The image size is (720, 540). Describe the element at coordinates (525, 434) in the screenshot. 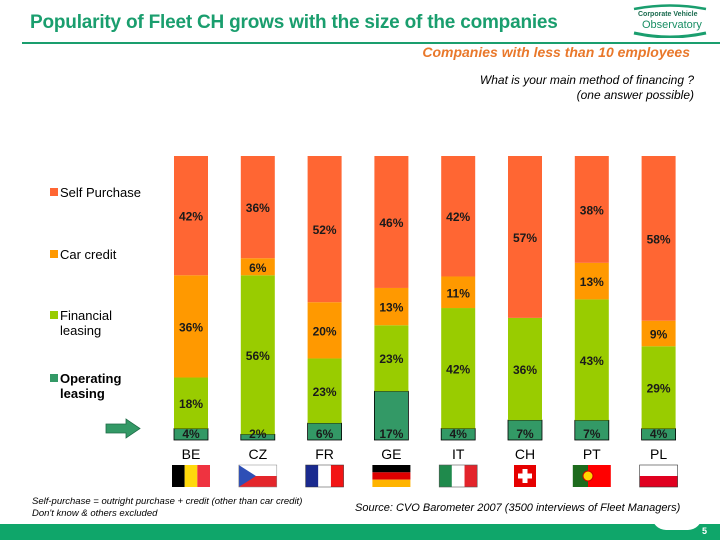

I see `data-label-operating-leasing-ch: 7%` at that location.